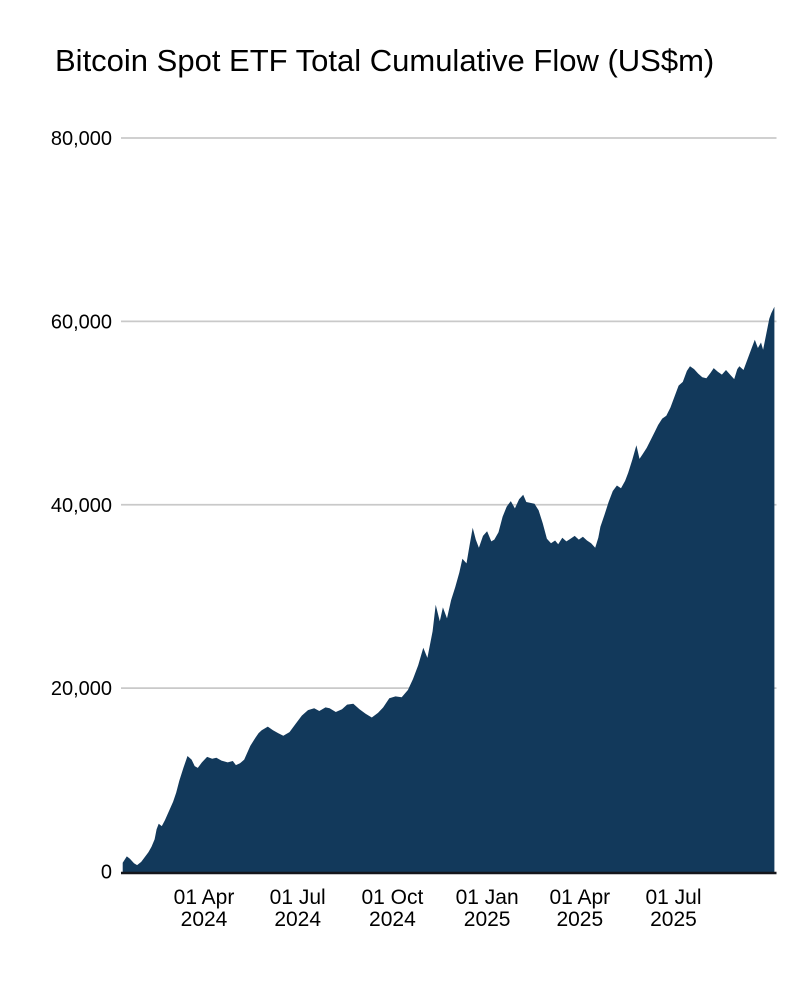  I want to click on y-axis-tick-label: 0, so click(106, 873).